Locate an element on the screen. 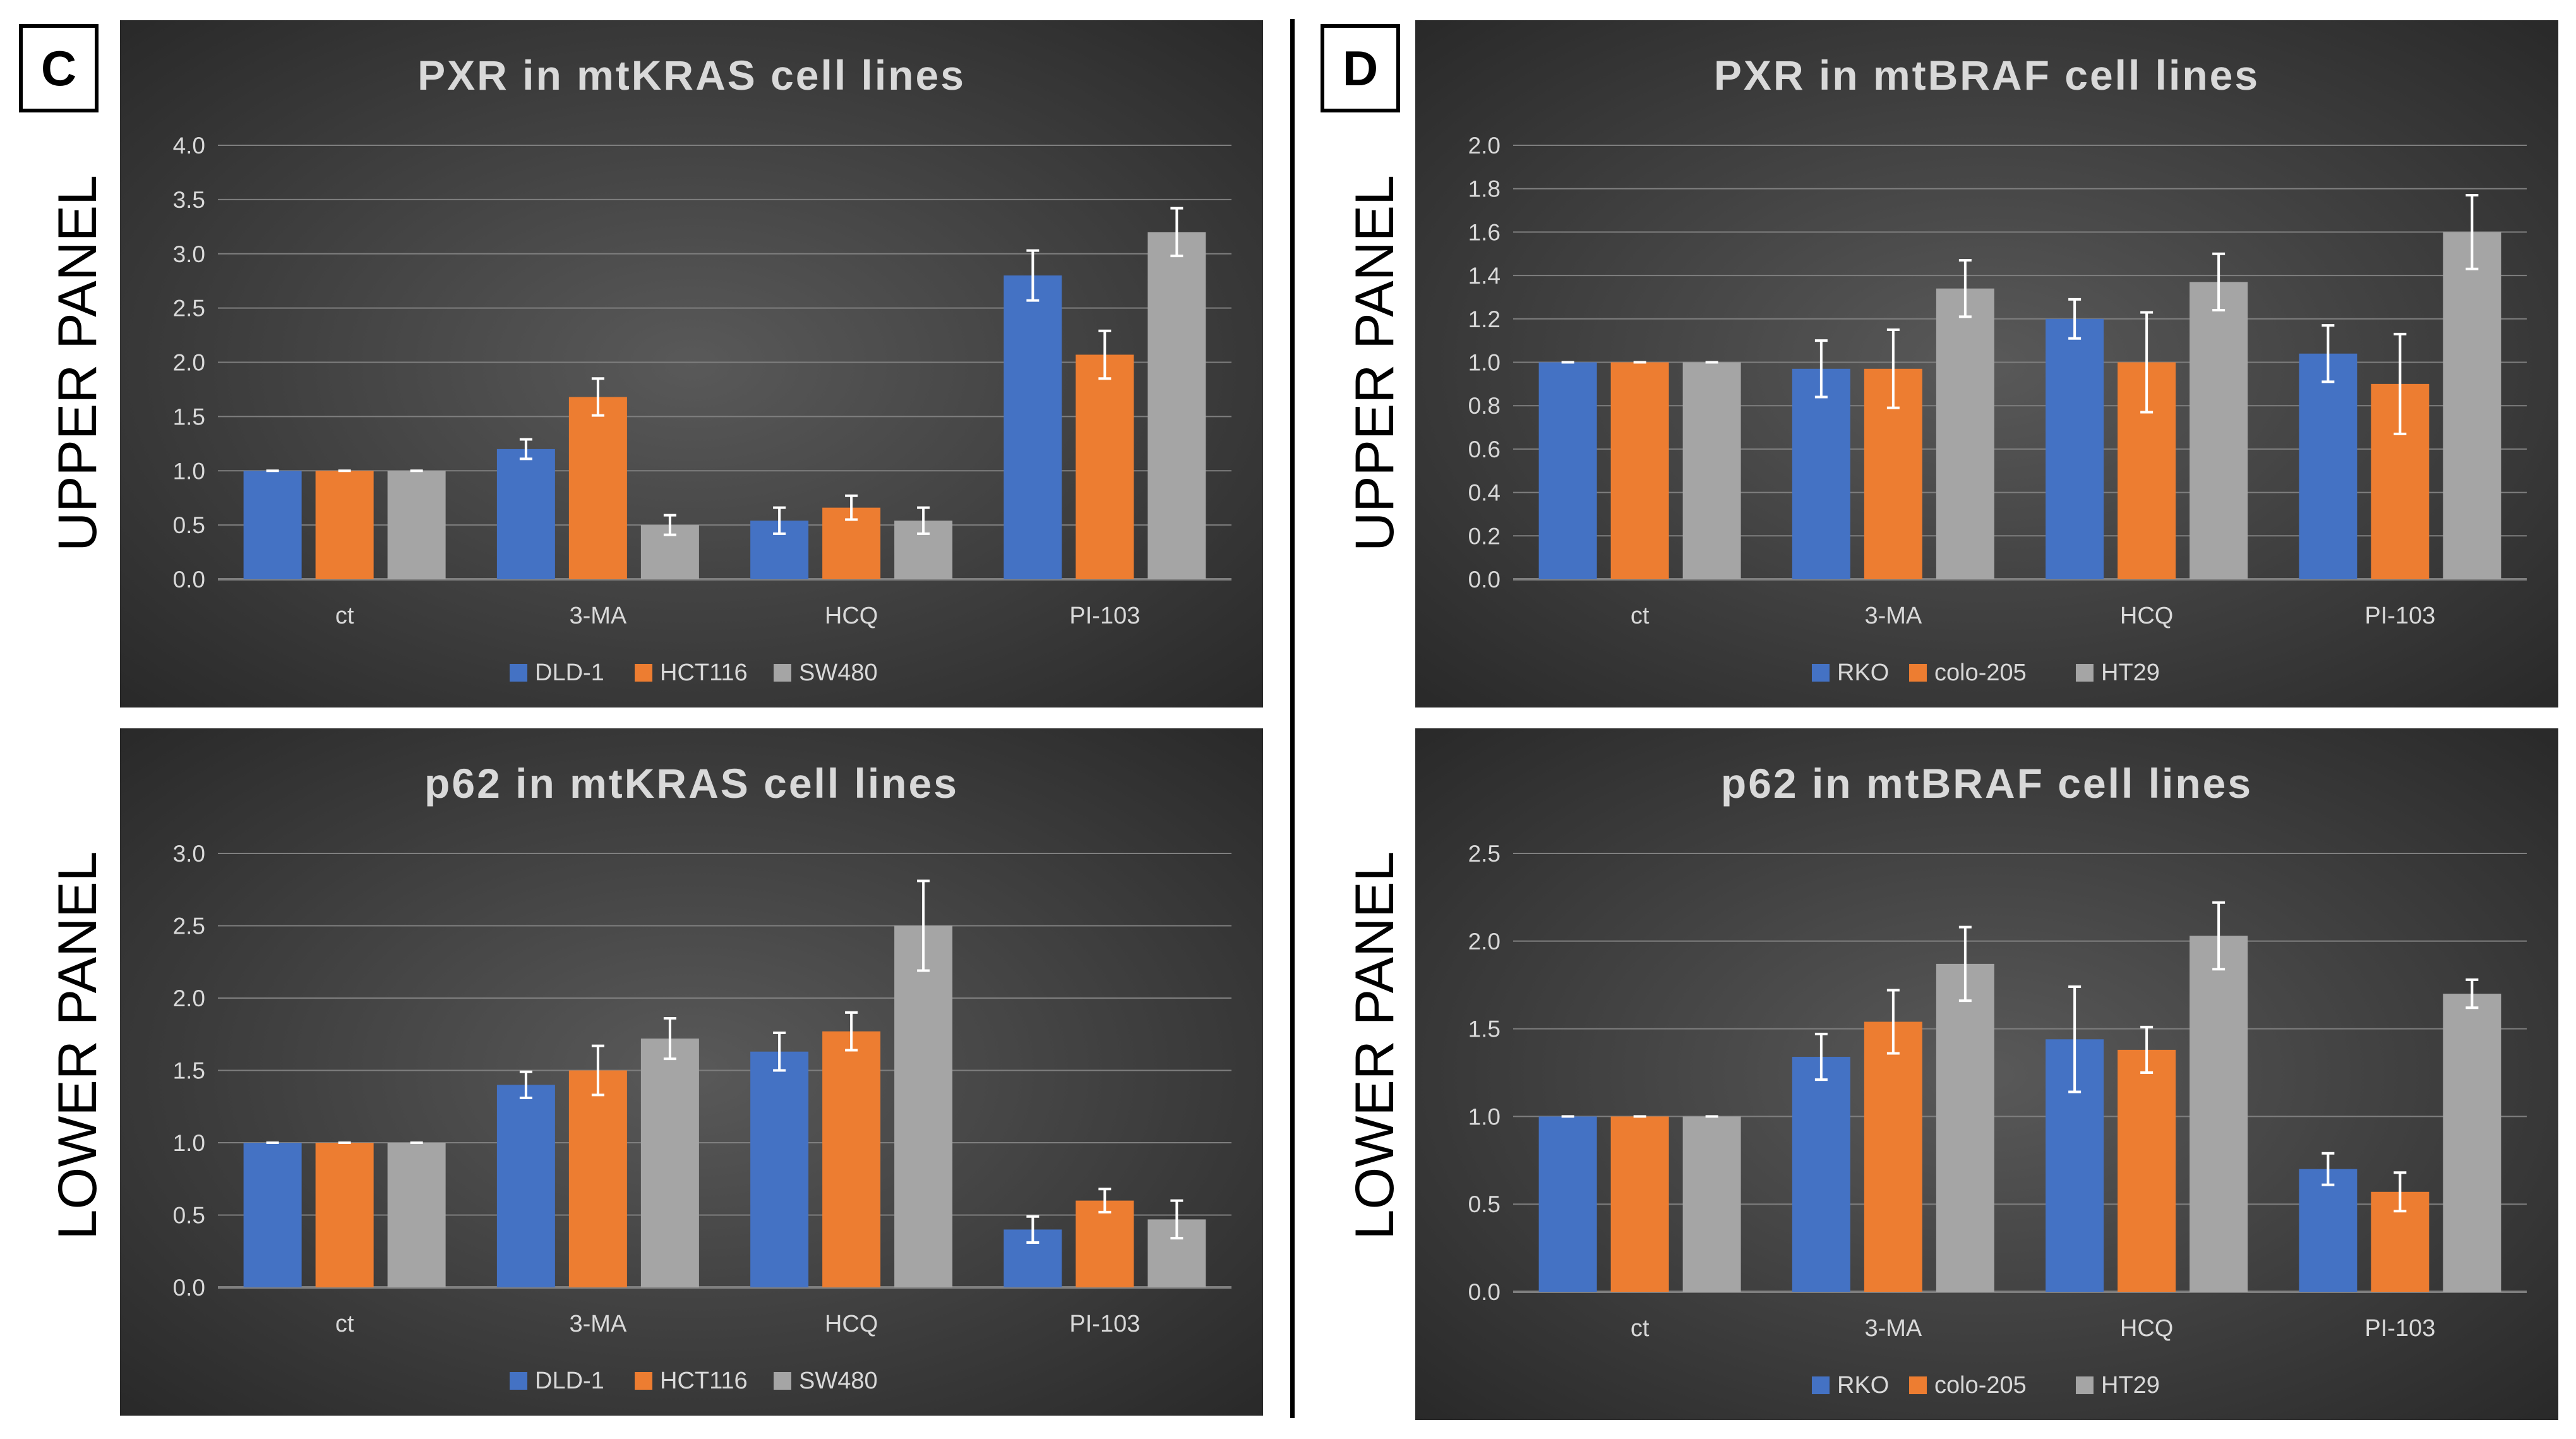 The height and width of the screenshot is (1439, 2576). chart-title: p62 in mtKRAS cell lines is located at coordinates (691, 784).